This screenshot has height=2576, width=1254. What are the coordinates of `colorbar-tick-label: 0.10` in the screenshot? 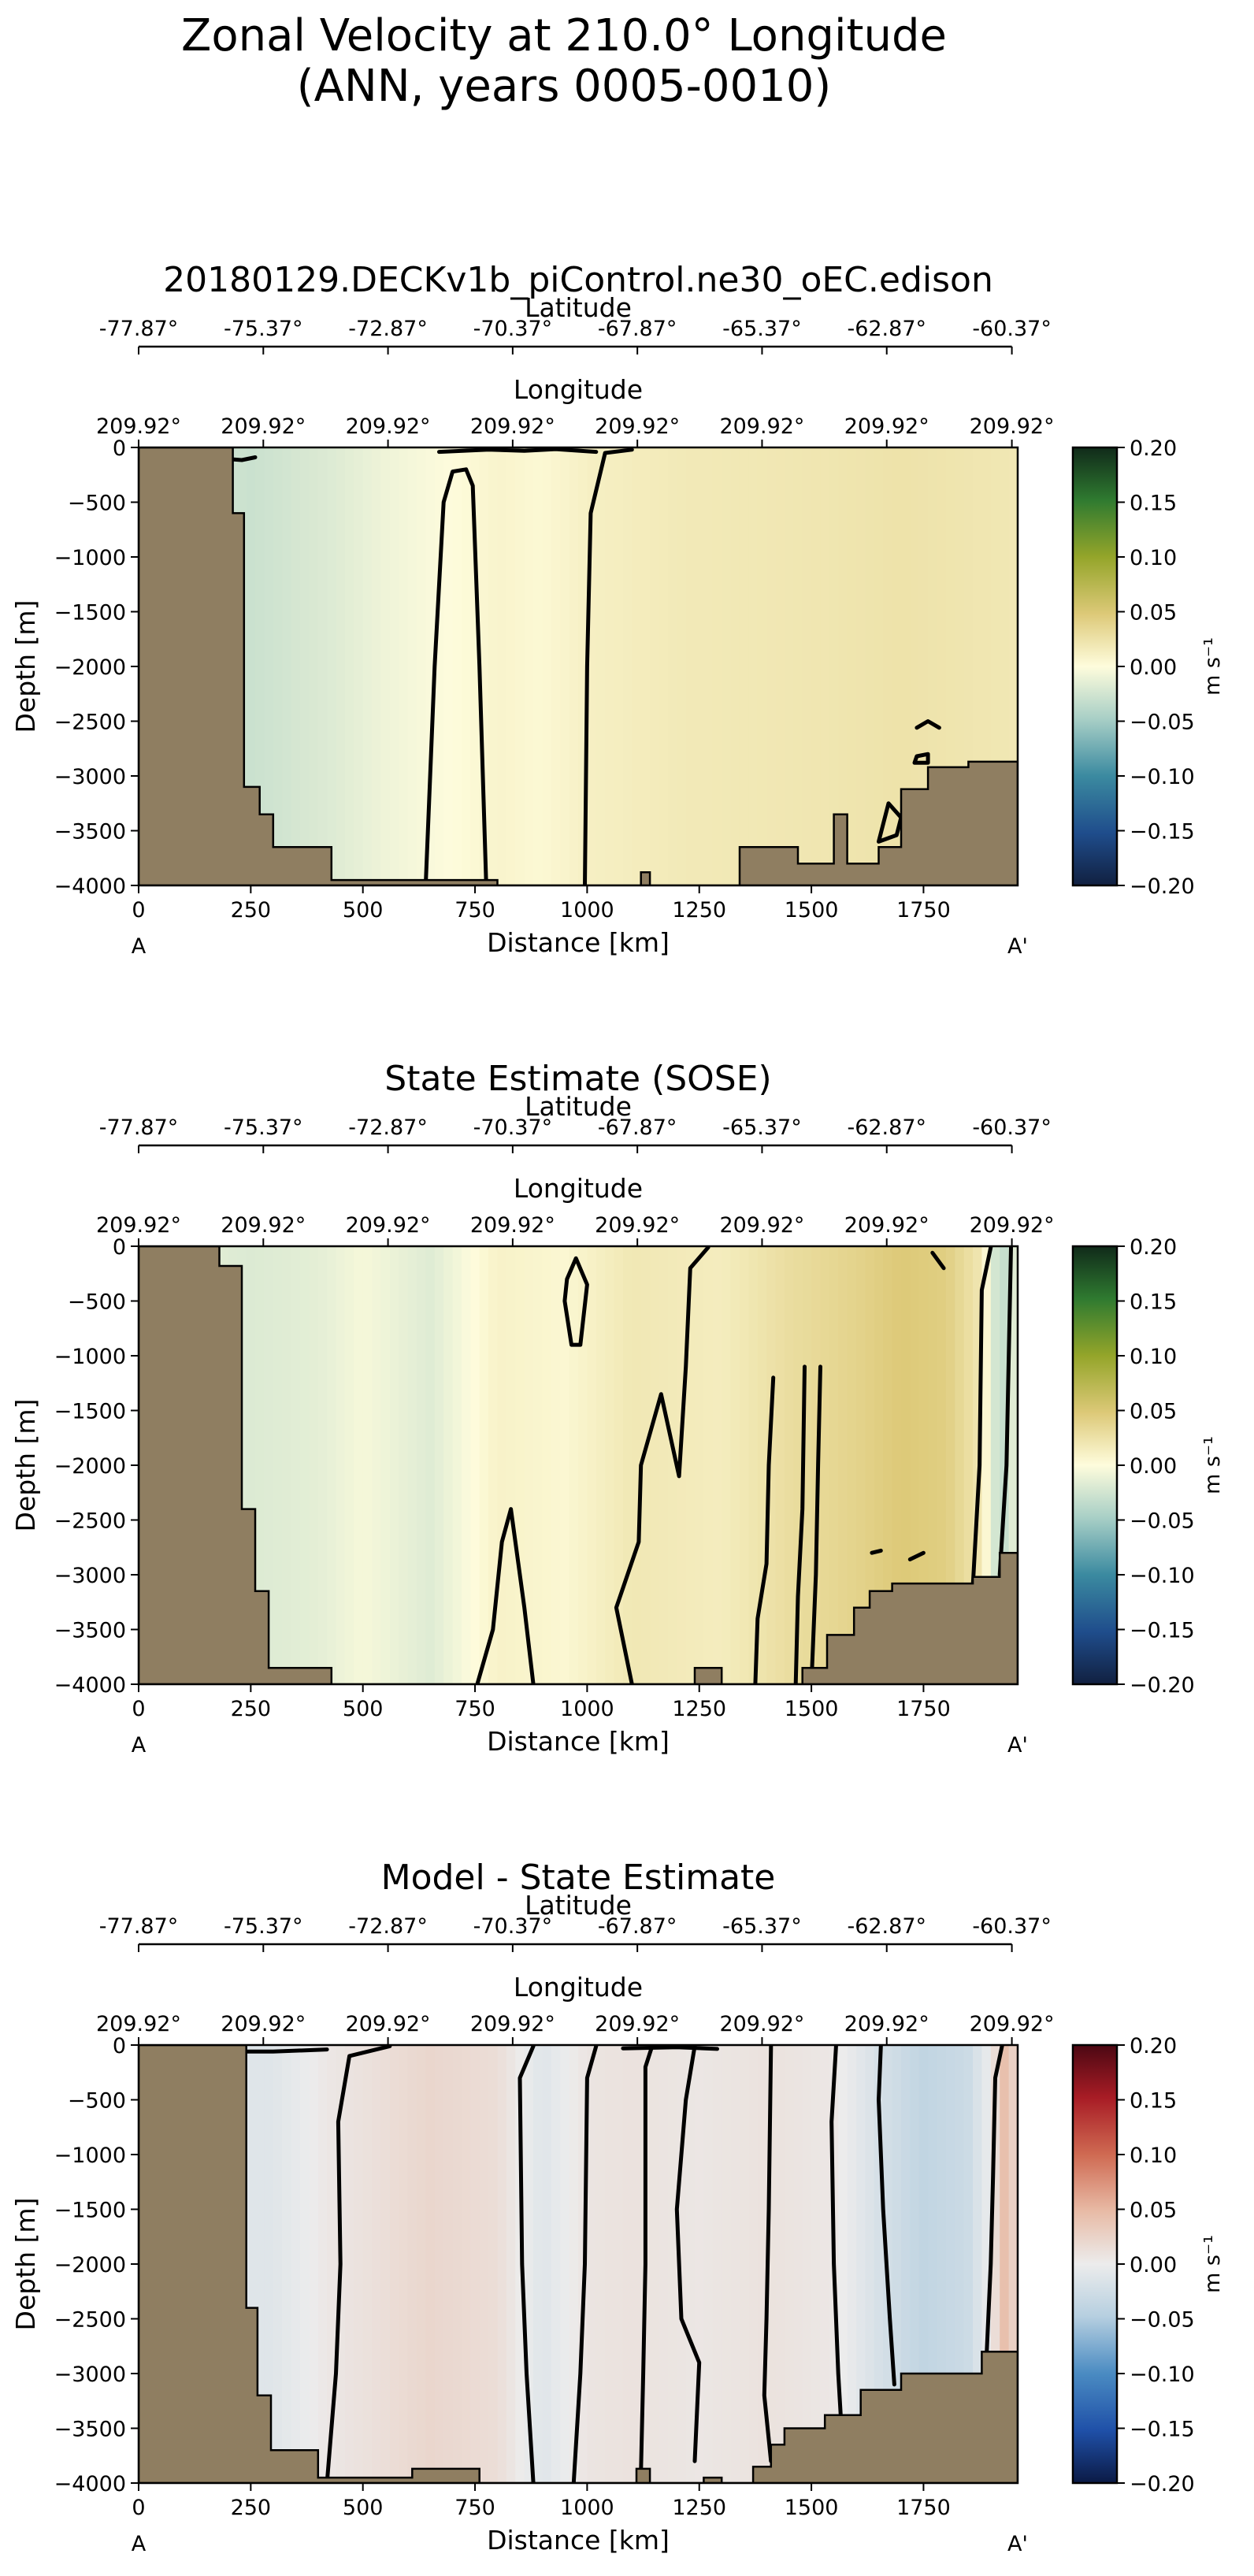 It's located at (1153, 2156).